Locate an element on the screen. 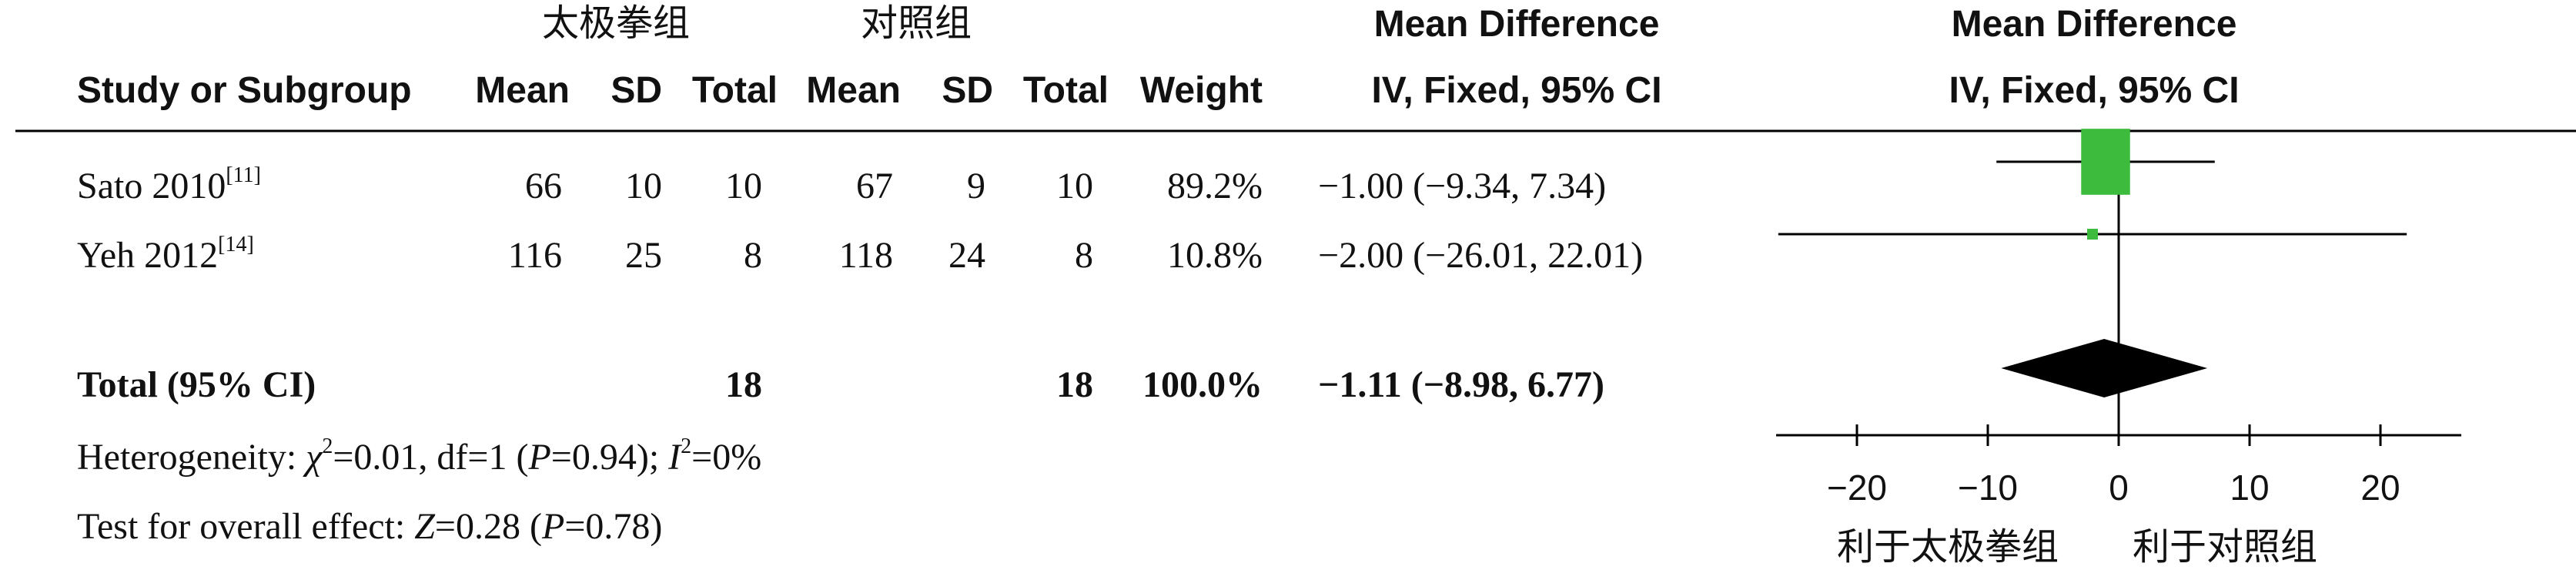  cell-ci: −2.00 (−26.01, 22.01) is located at coordinates (1481, 256).